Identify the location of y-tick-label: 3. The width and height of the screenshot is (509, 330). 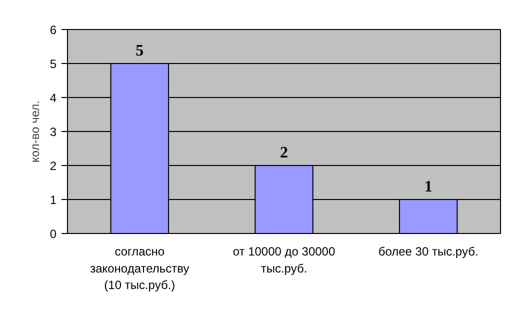
(53, 132).